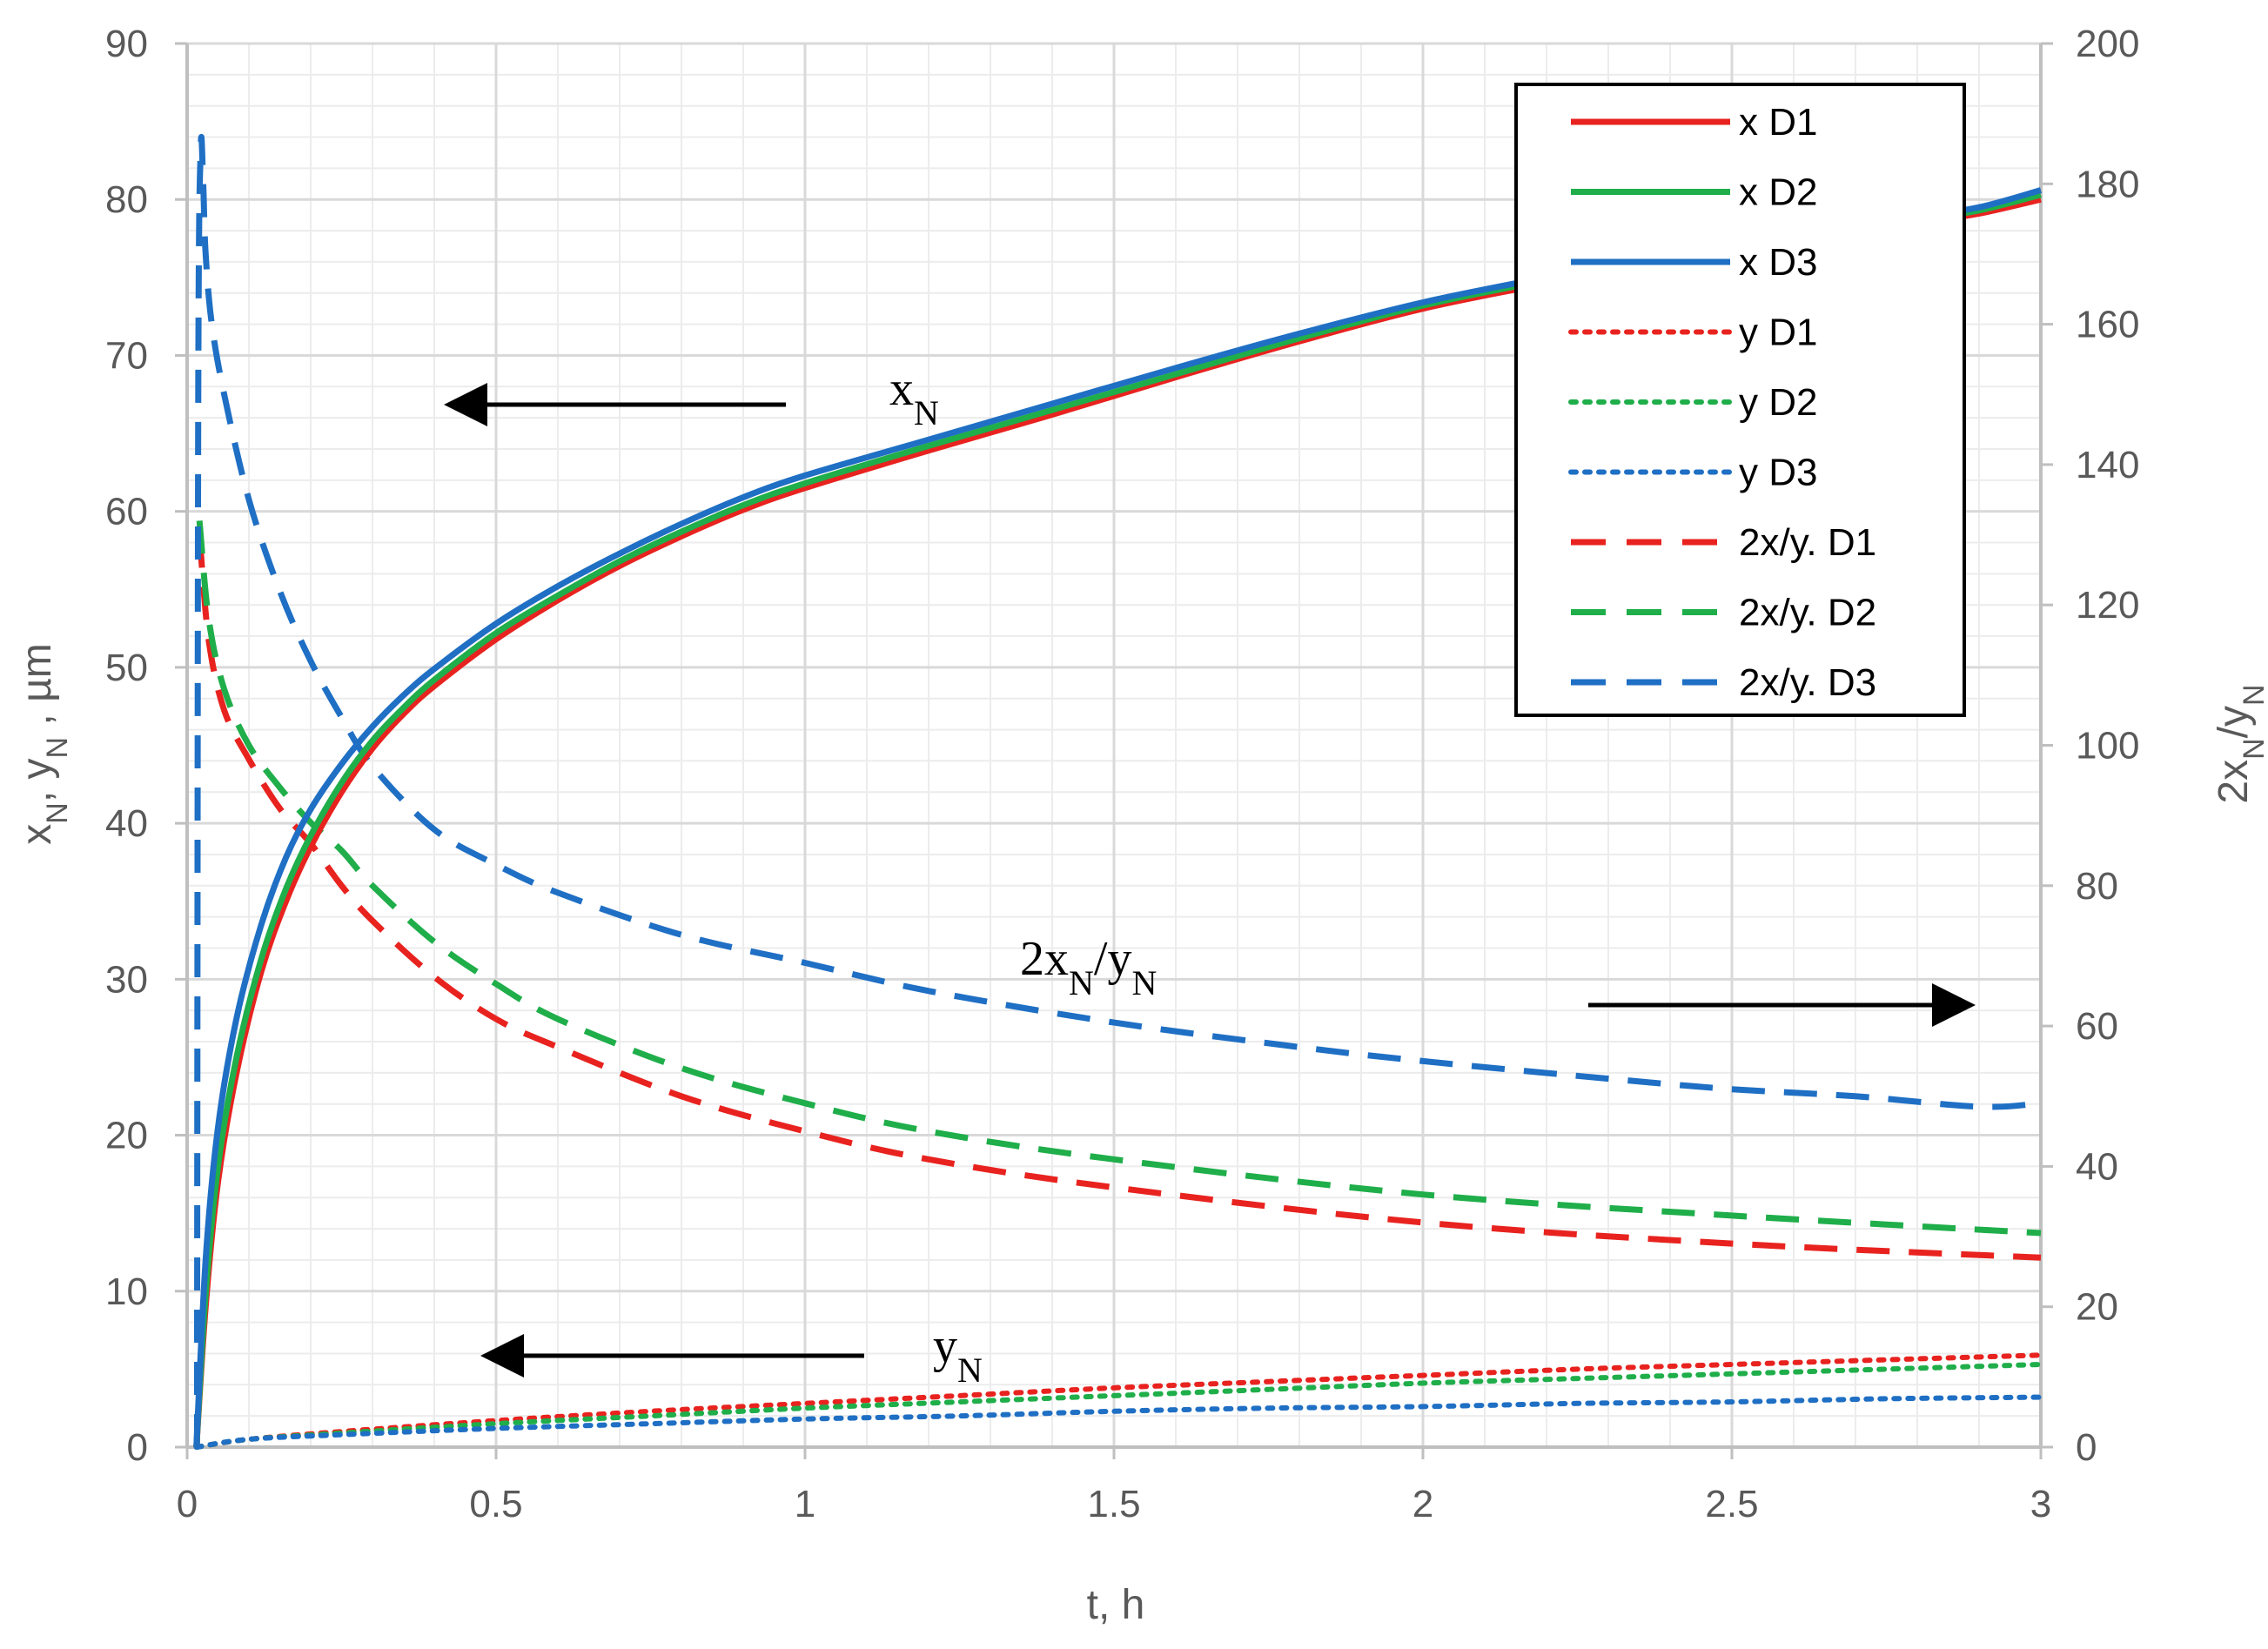 This screenshot has width=2268, height=1649. Describe the element at coordinates (126, 979) in the screenshot. I see `left-tick-label: 30` at that location.